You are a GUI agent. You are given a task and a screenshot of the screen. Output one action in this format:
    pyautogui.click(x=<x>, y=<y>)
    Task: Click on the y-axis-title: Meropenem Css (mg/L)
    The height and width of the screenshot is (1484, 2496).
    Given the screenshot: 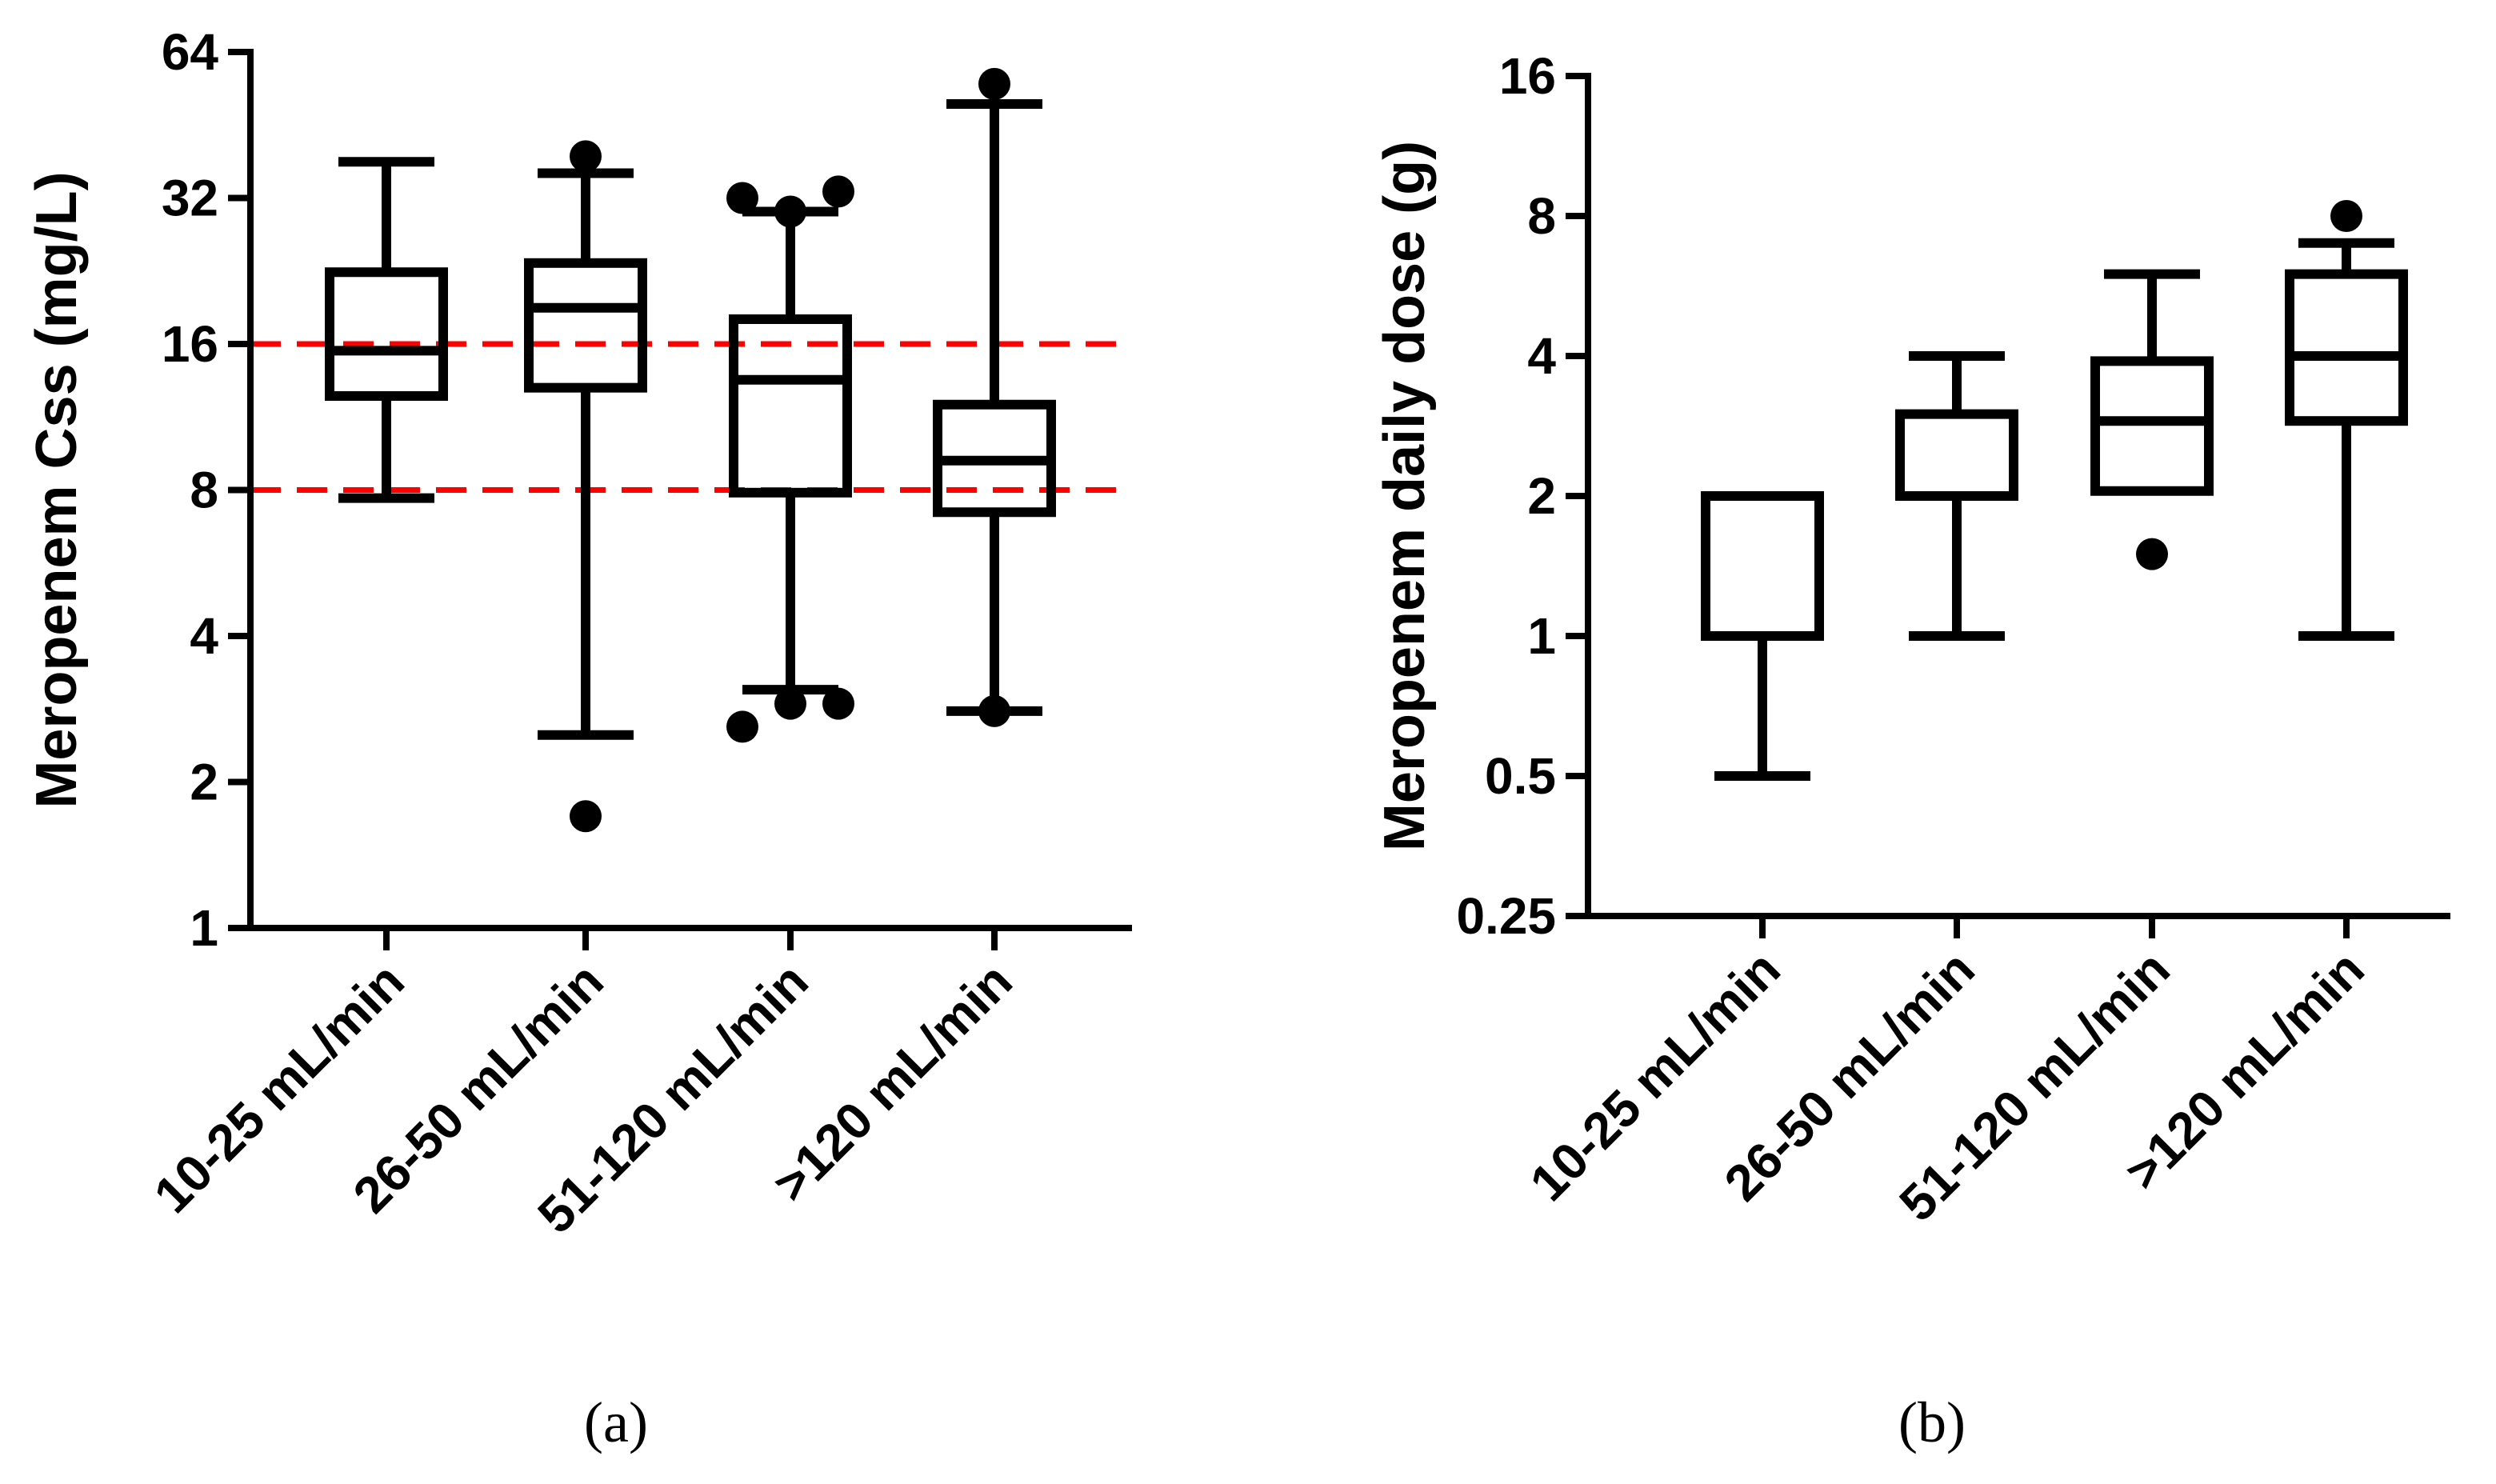 What is the action you would take?
    pyautogui.click(x=57, y=489)
    